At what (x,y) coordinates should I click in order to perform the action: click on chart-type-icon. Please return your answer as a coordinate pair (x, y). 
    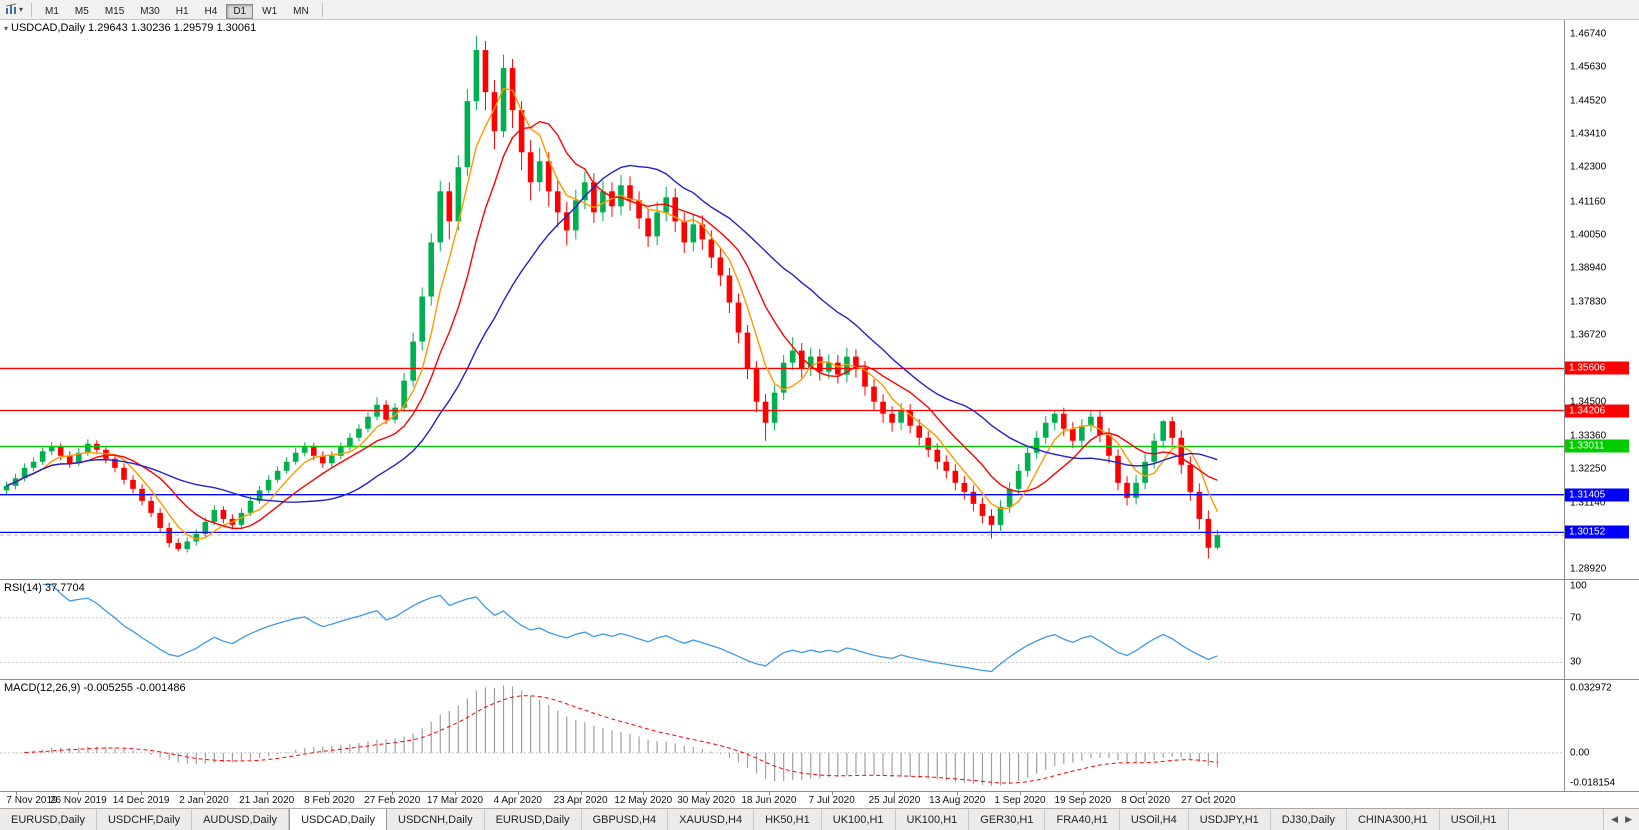
    Looking at the image, I should click on (11, 10).